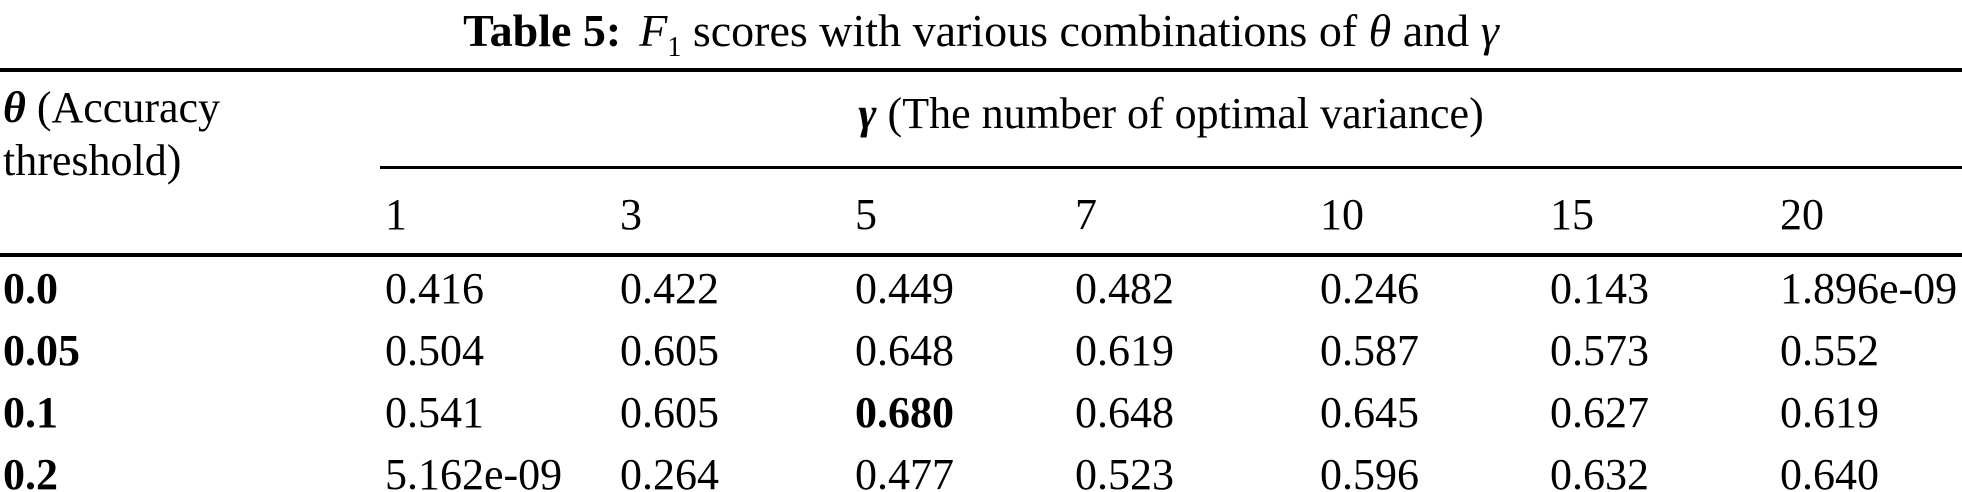 This screenshot has height=492, width=1962. What do you see at coordinates (1868, 212) in the screenshot?
I see `column-header-20: 20` at bounding box center [1868, 212].